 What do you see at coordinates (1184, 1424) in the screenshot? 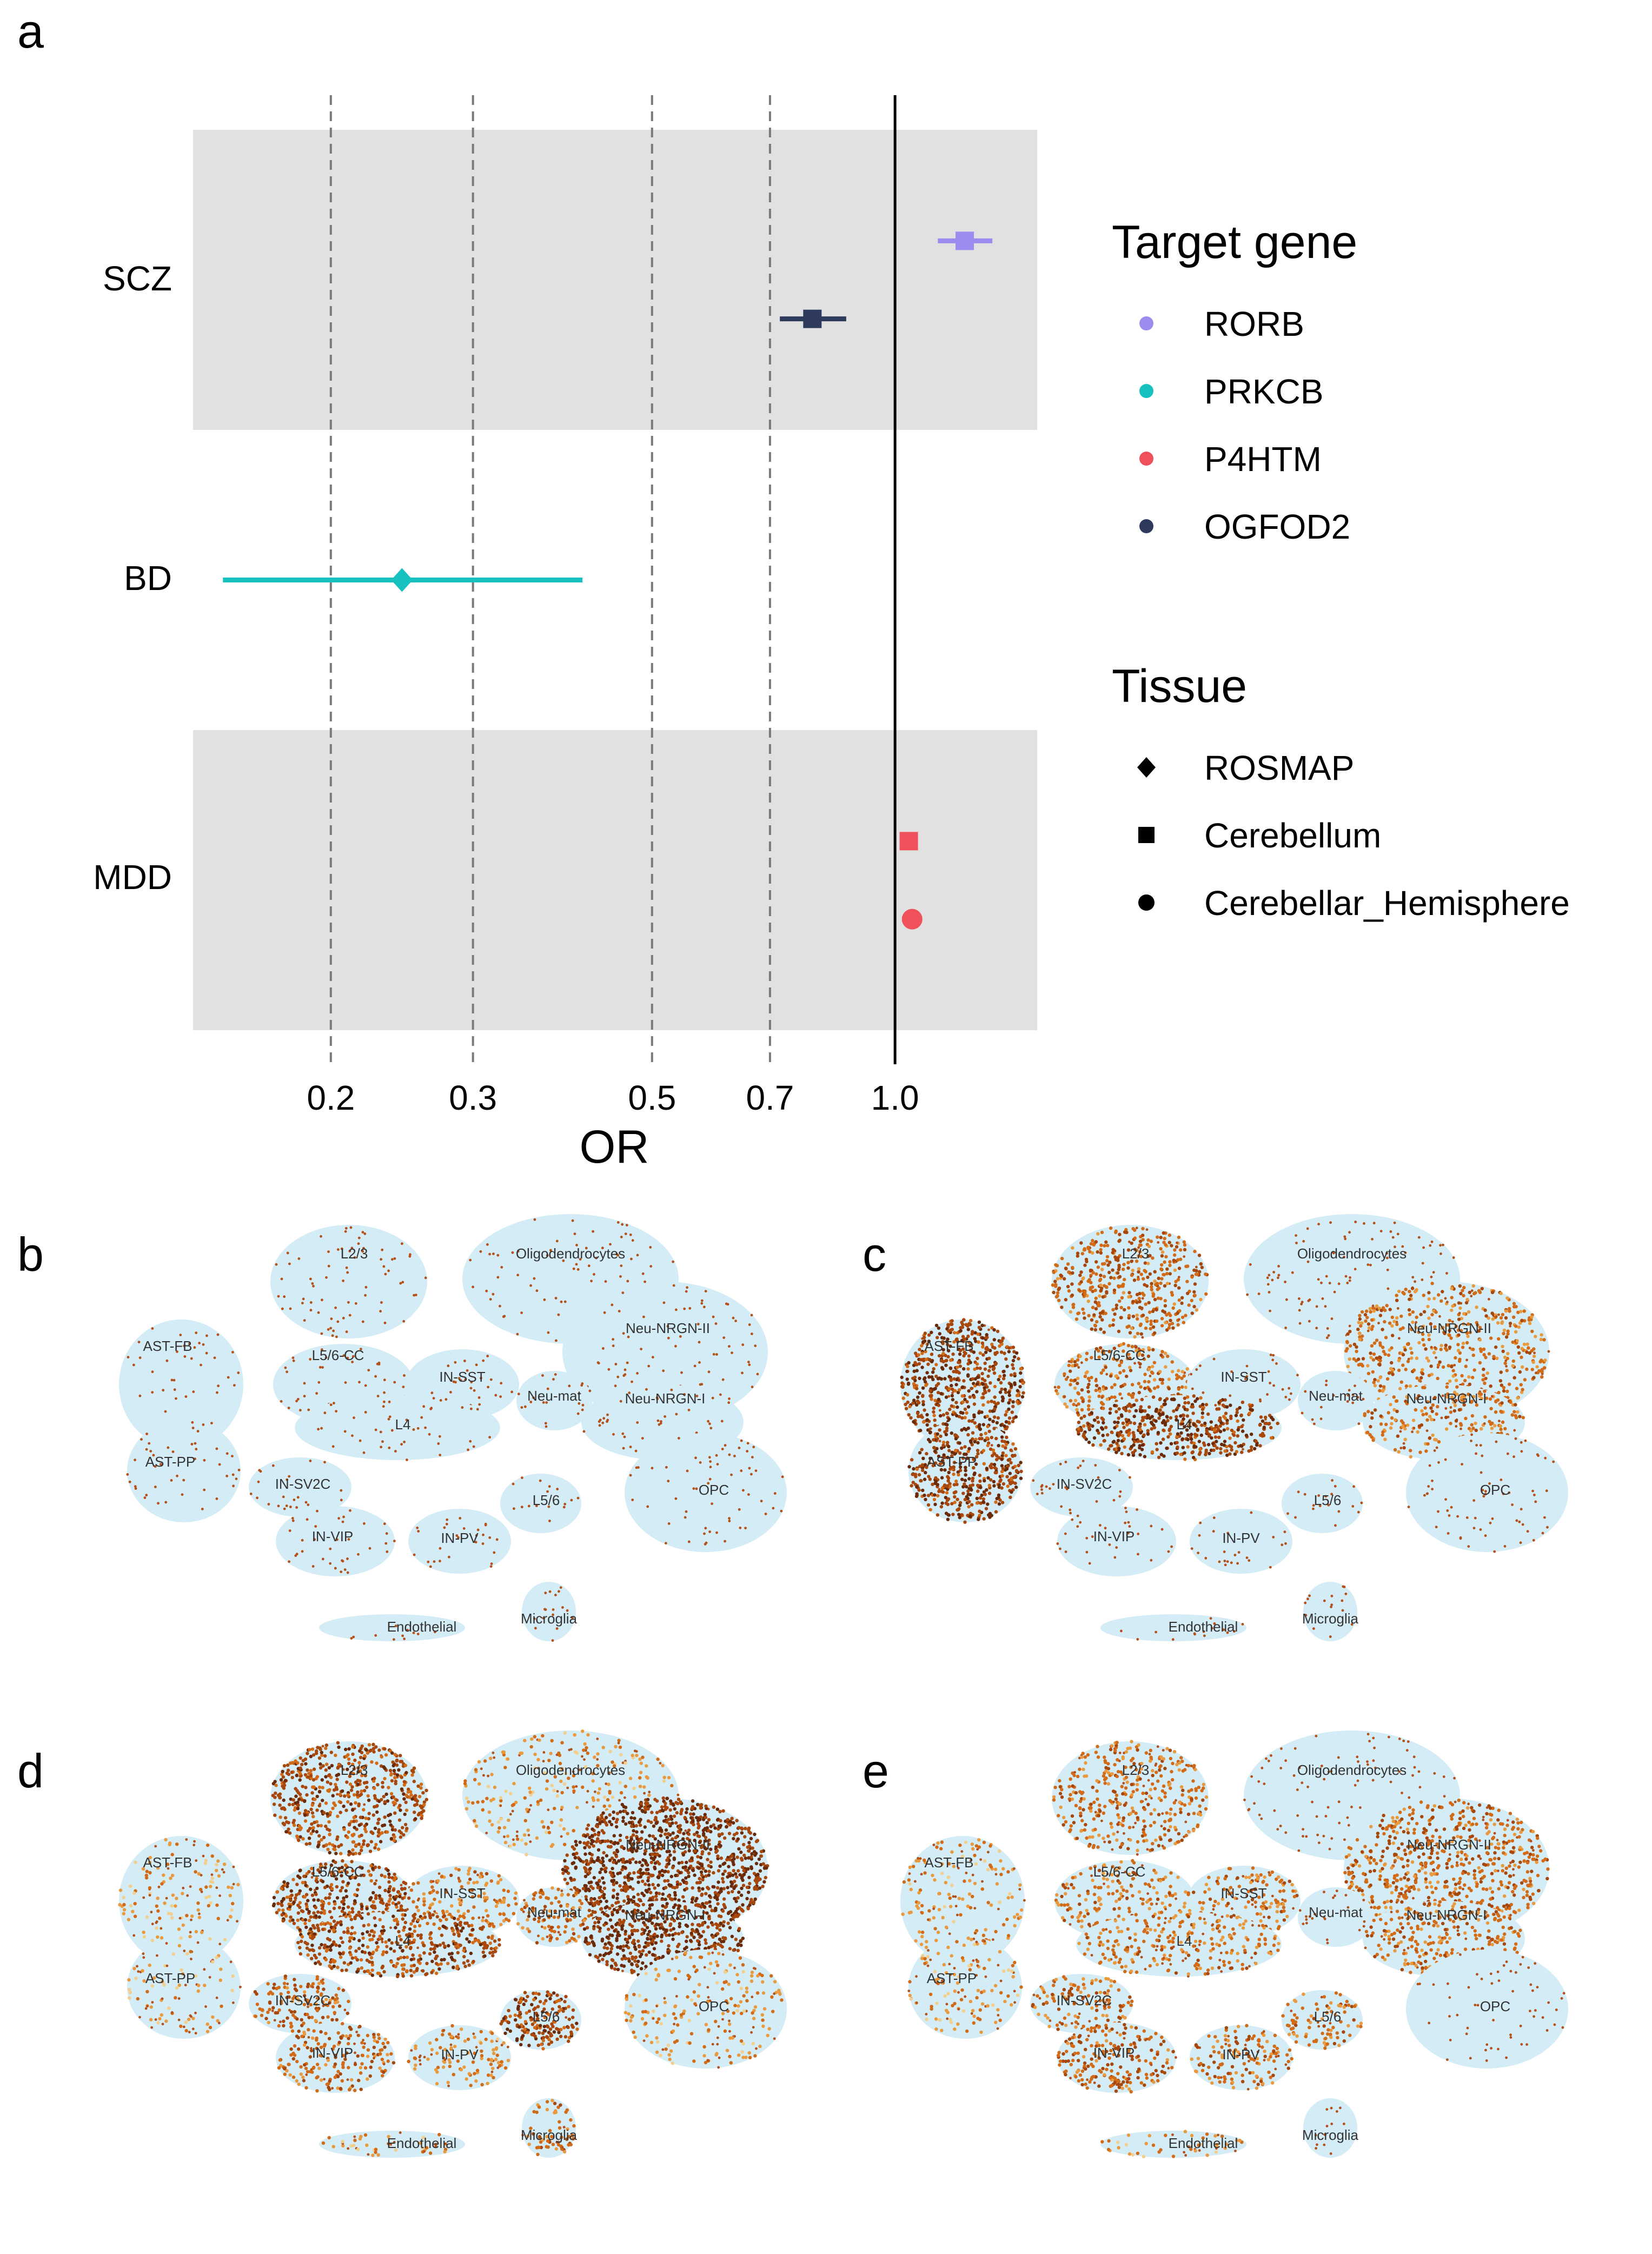
I see `cluster-label-l4: L4` at bounding box center [1184, 1424].